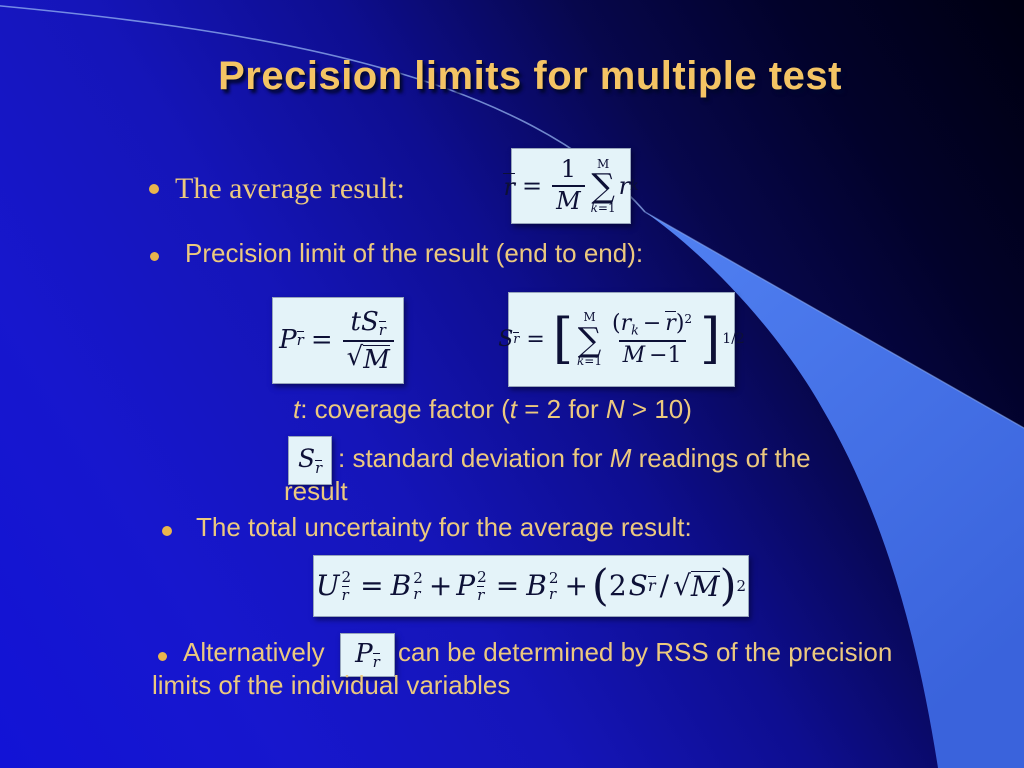 This screenshot has width=1024, height=768. I want to click on bullet-4-text-line2: limits of the individual variables, so click(331, 685).